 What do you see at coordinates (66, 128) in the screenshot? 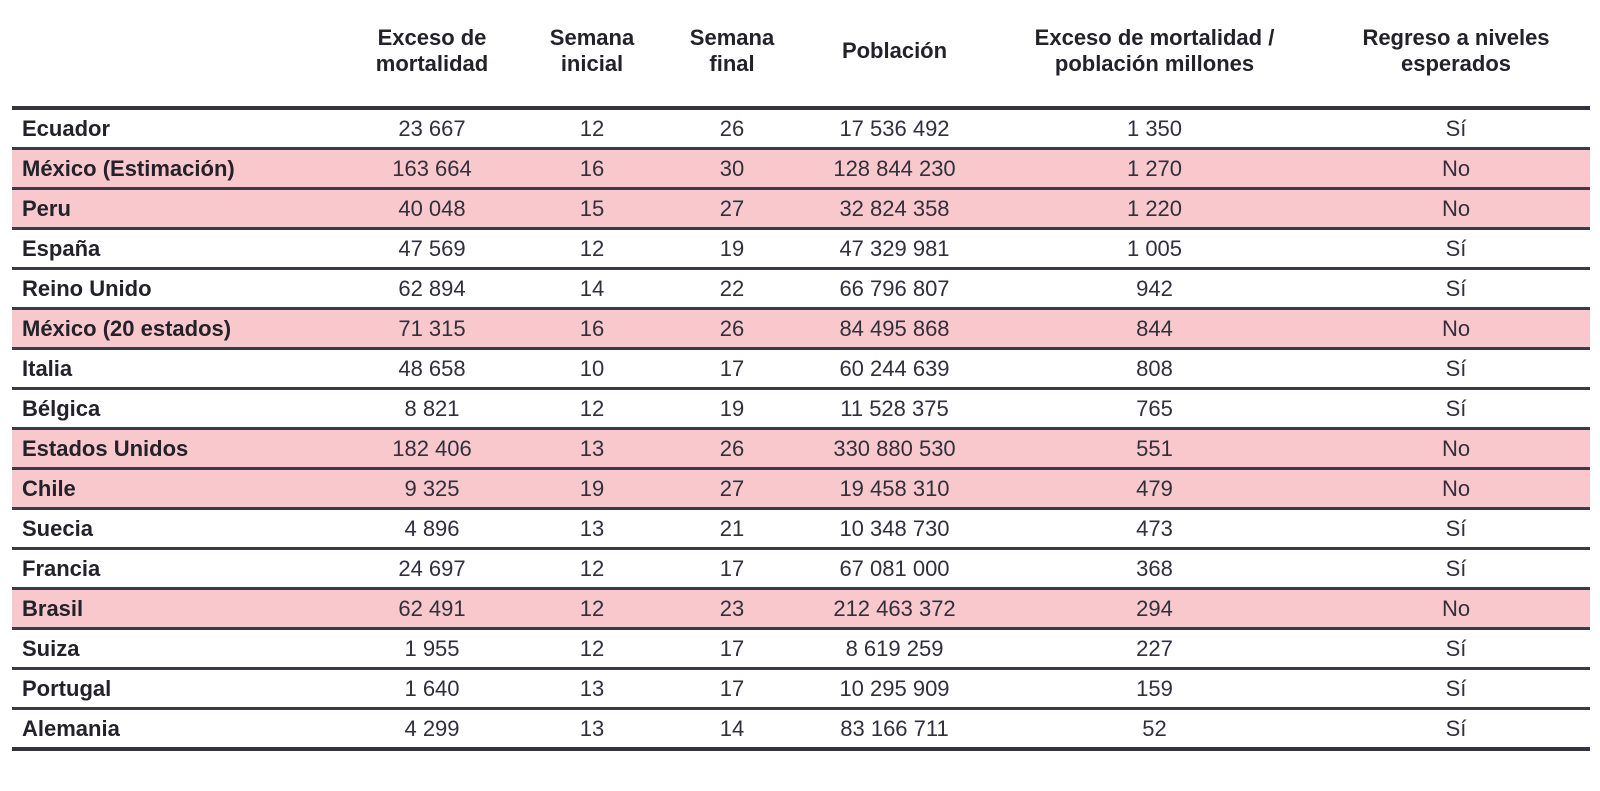
I see `cell-country: Ecuador` at bounding box center [66, 128].